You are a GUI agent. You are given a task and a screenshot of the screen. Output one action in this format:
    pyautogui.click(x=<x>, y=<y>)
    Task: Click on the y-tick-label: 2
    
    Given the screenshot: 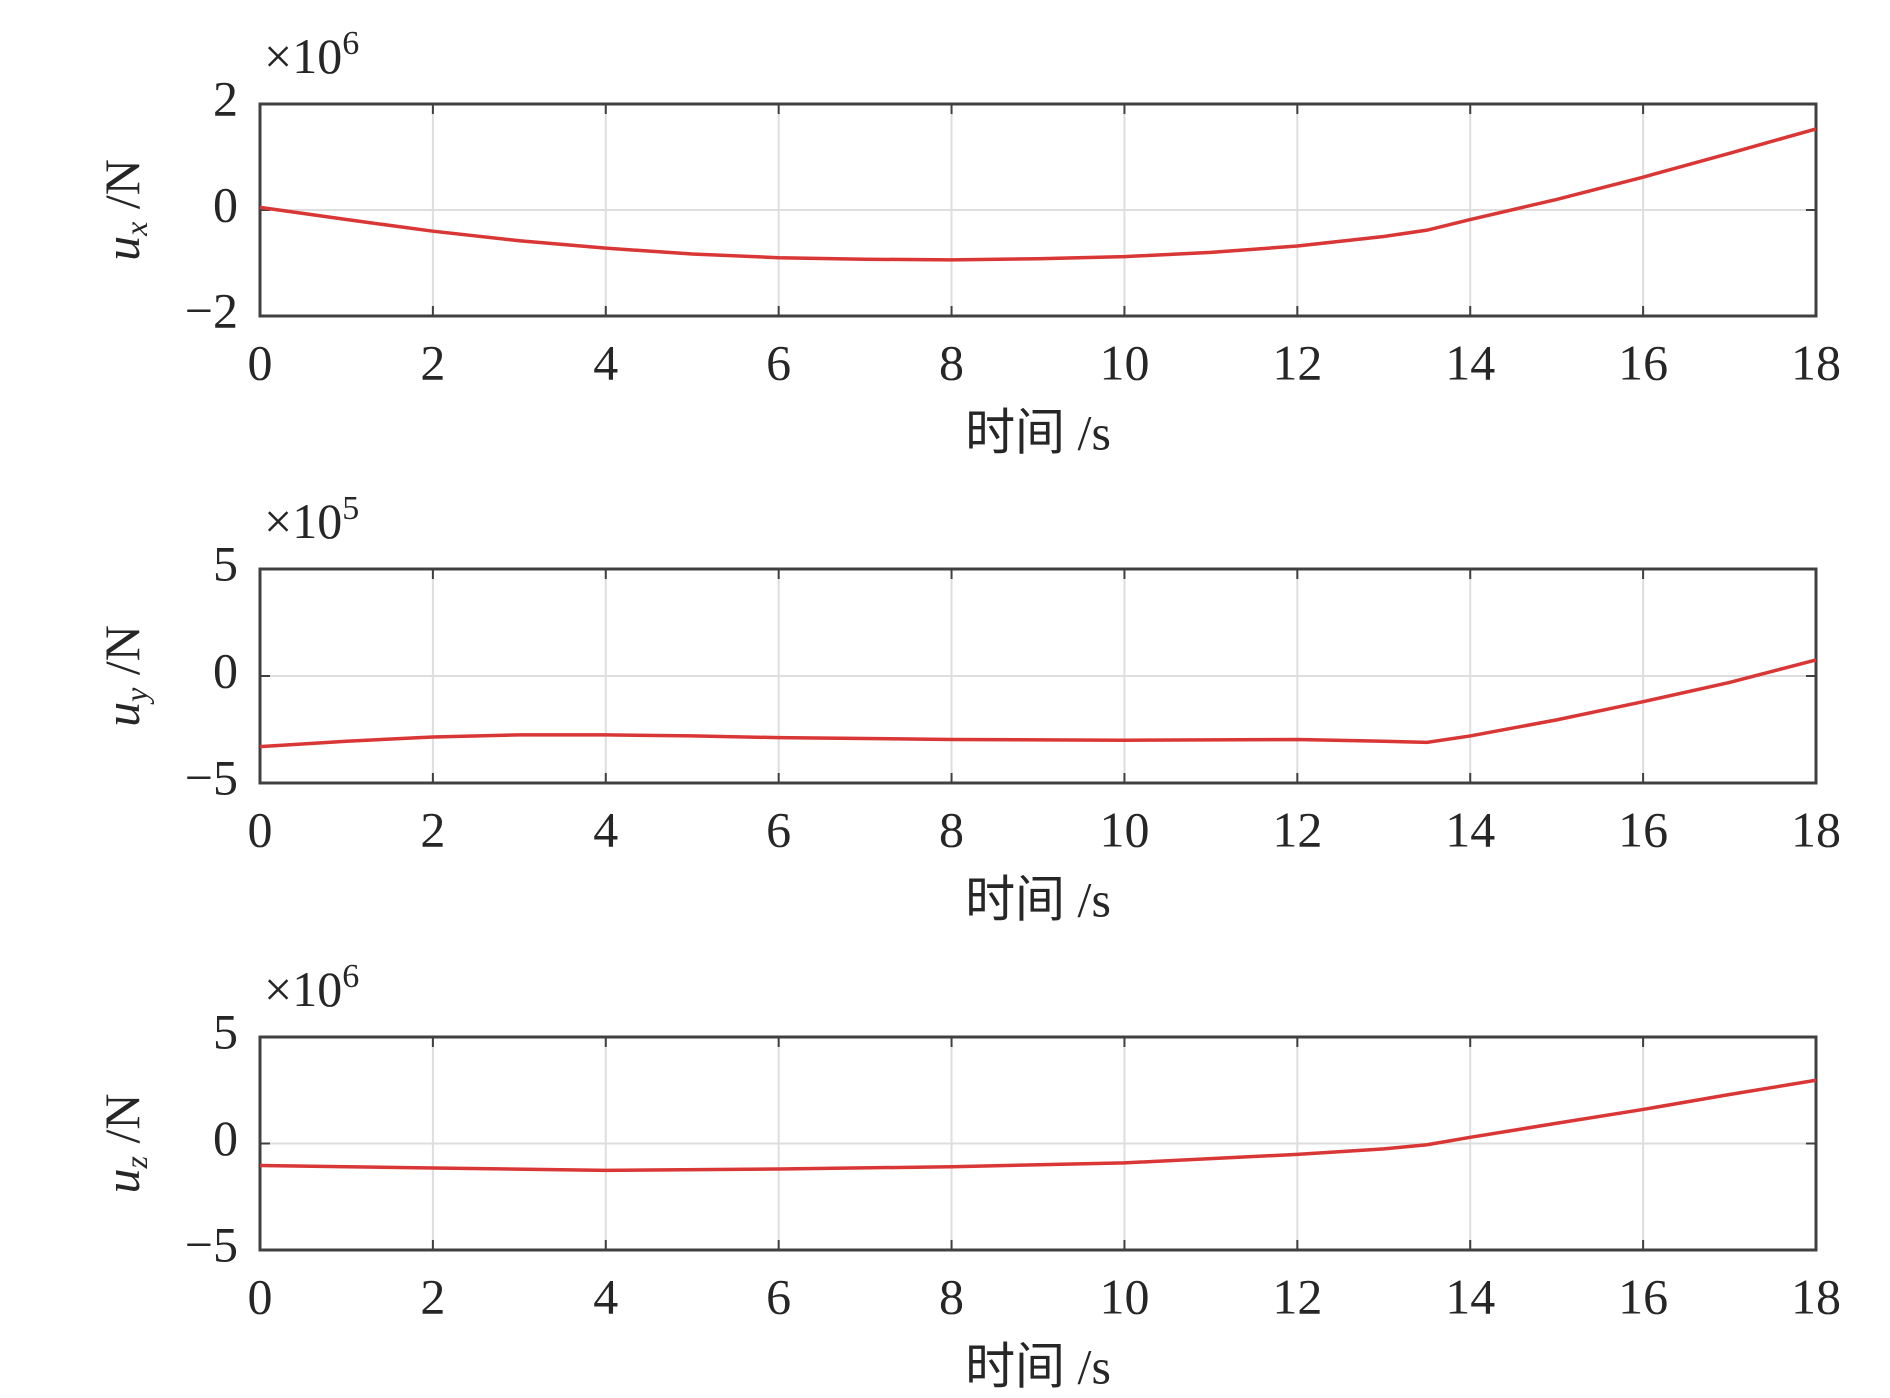 What is the action you would take?
    pyautogui.click(x=225, y=98)
    